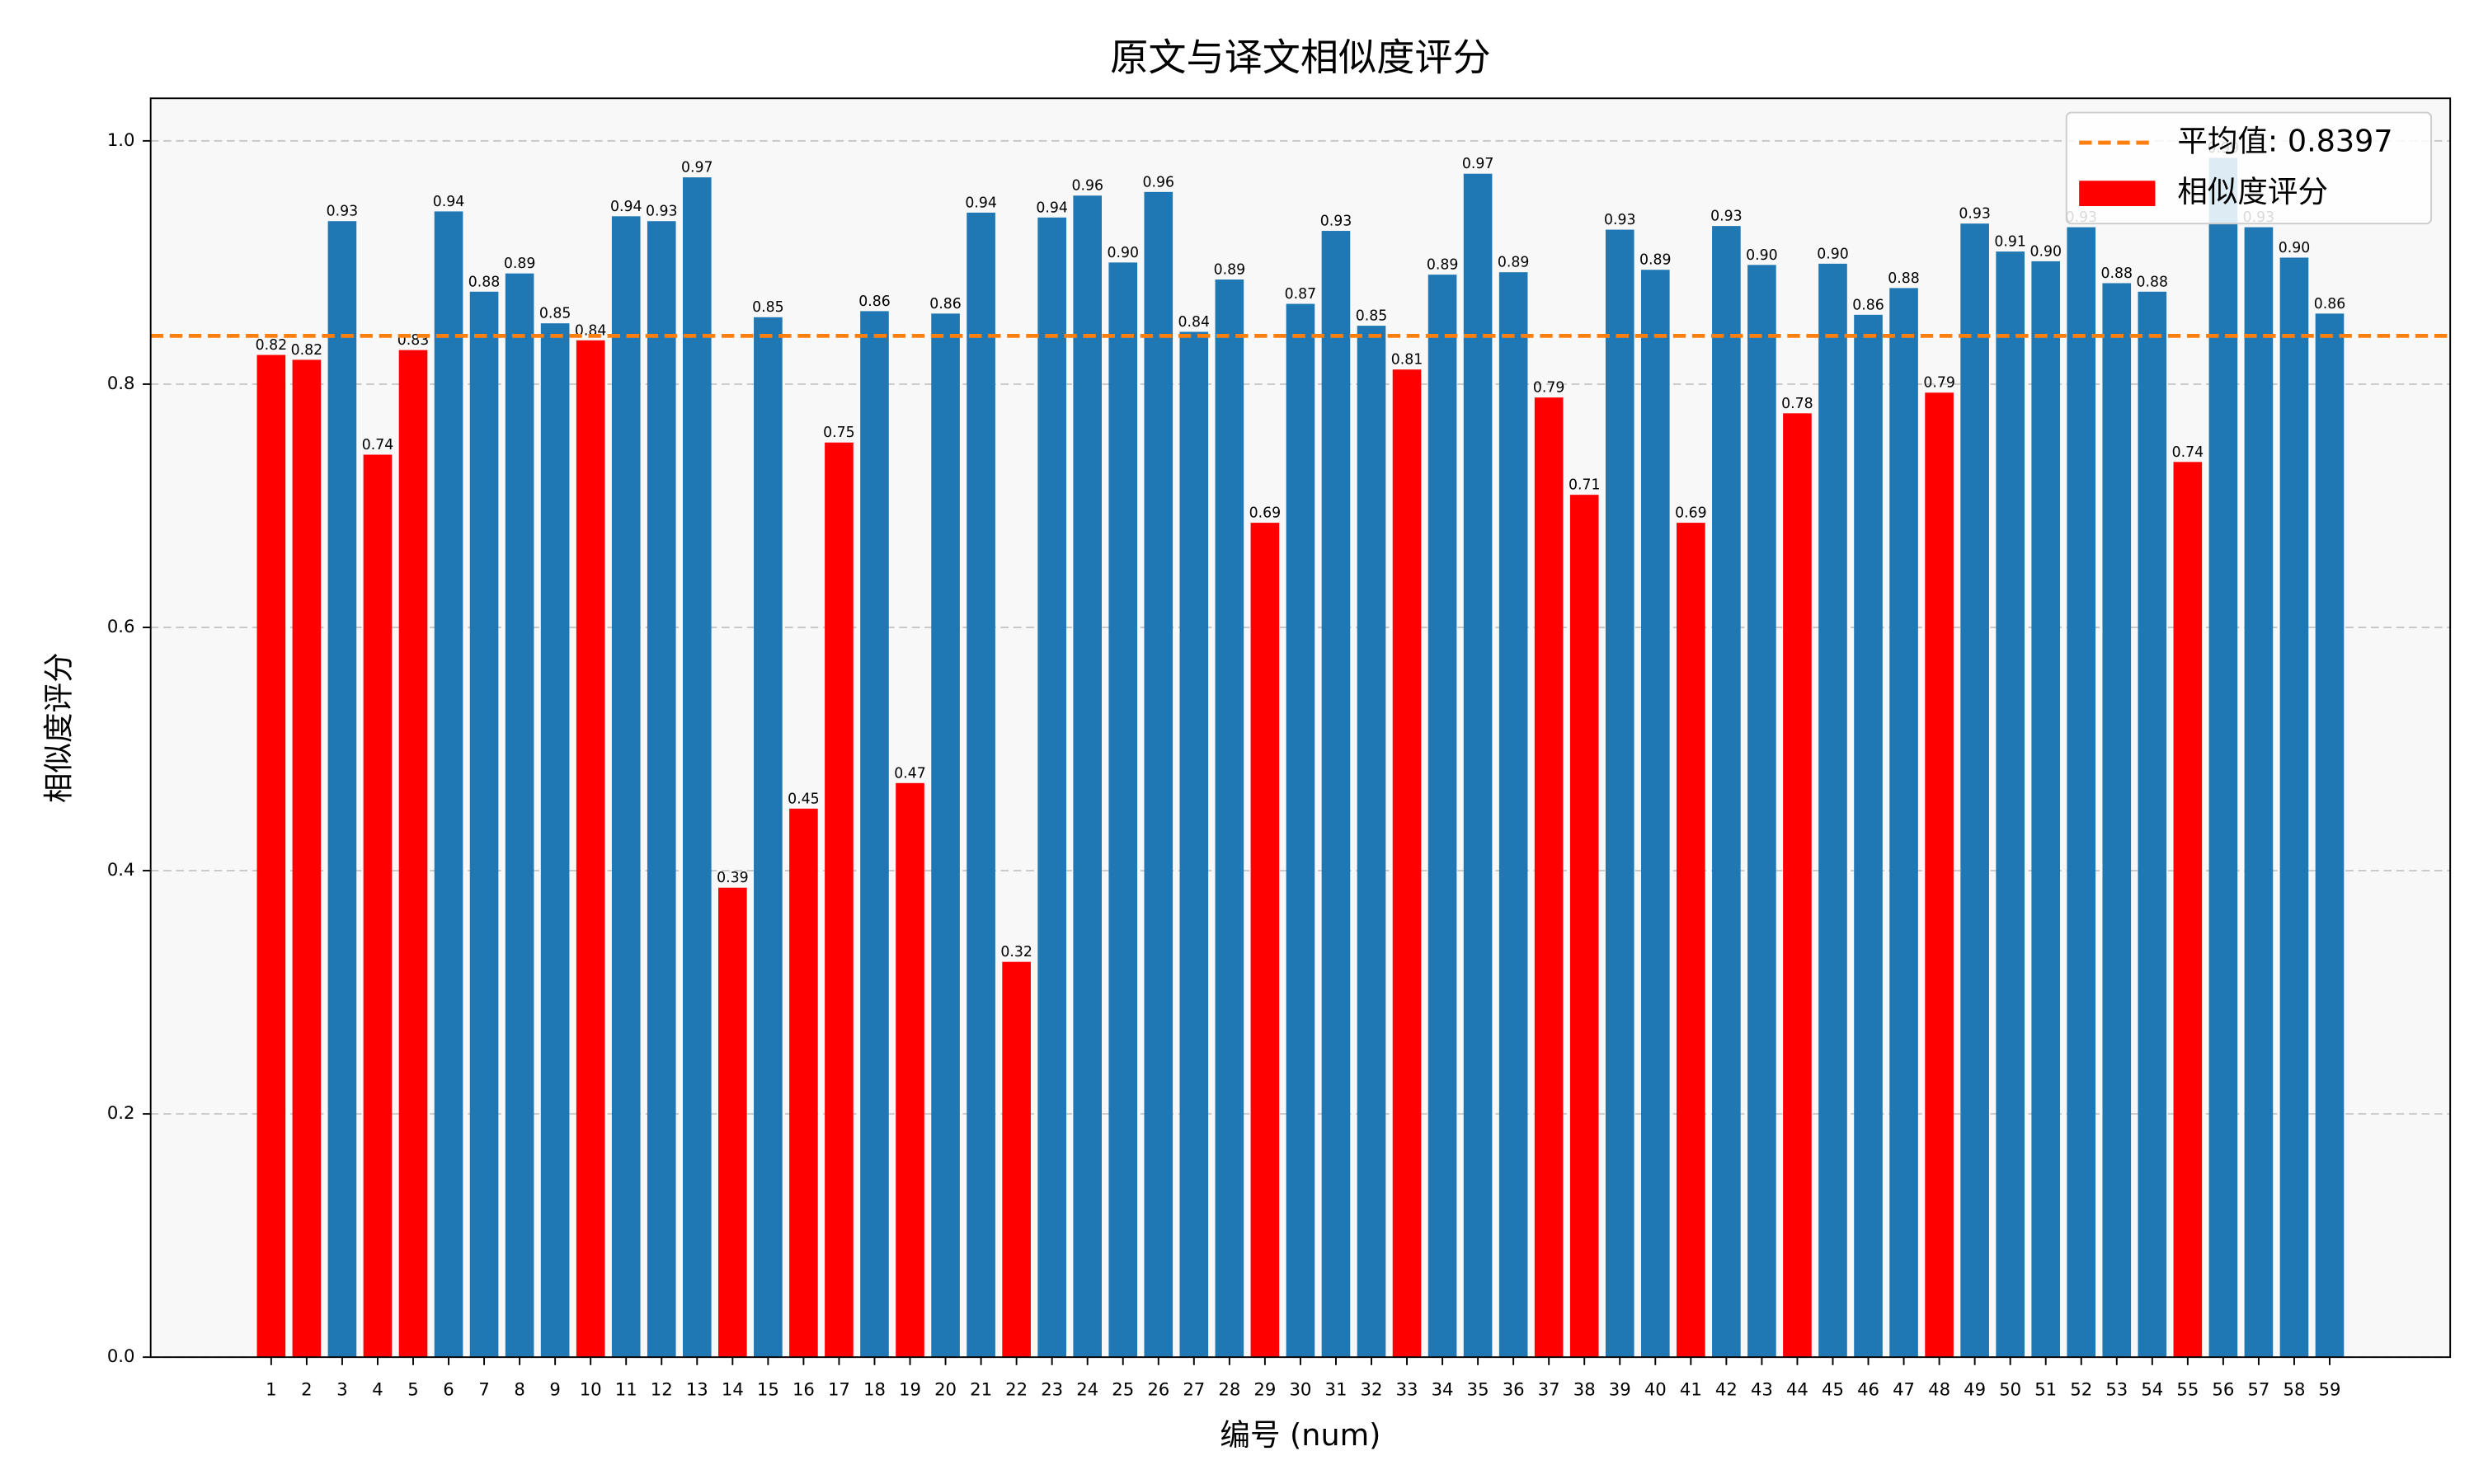 Image resolution: width=2474 pixels, height=1484 pixels. I want to click on x-tick-label: 35, so click(1478, 1389).